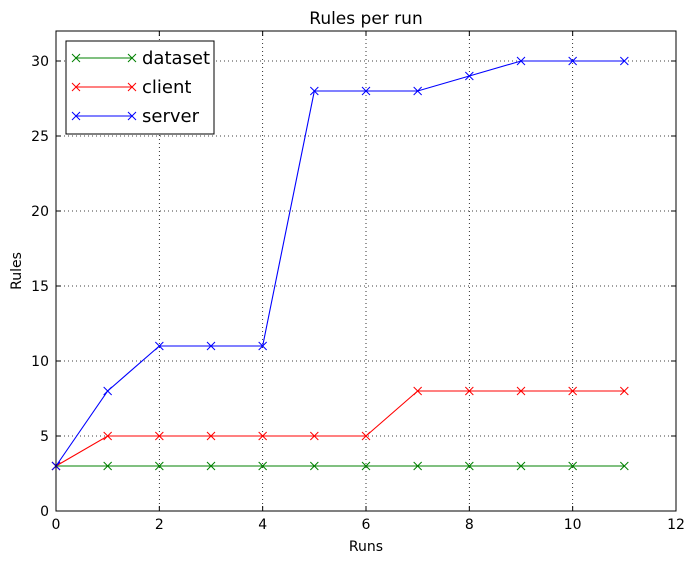 This screenshot has height=564, width=695. What do you see at coordinates (166, 87) in the screenshot?
I see `legend-label: client` at bounding box center [166, 87].